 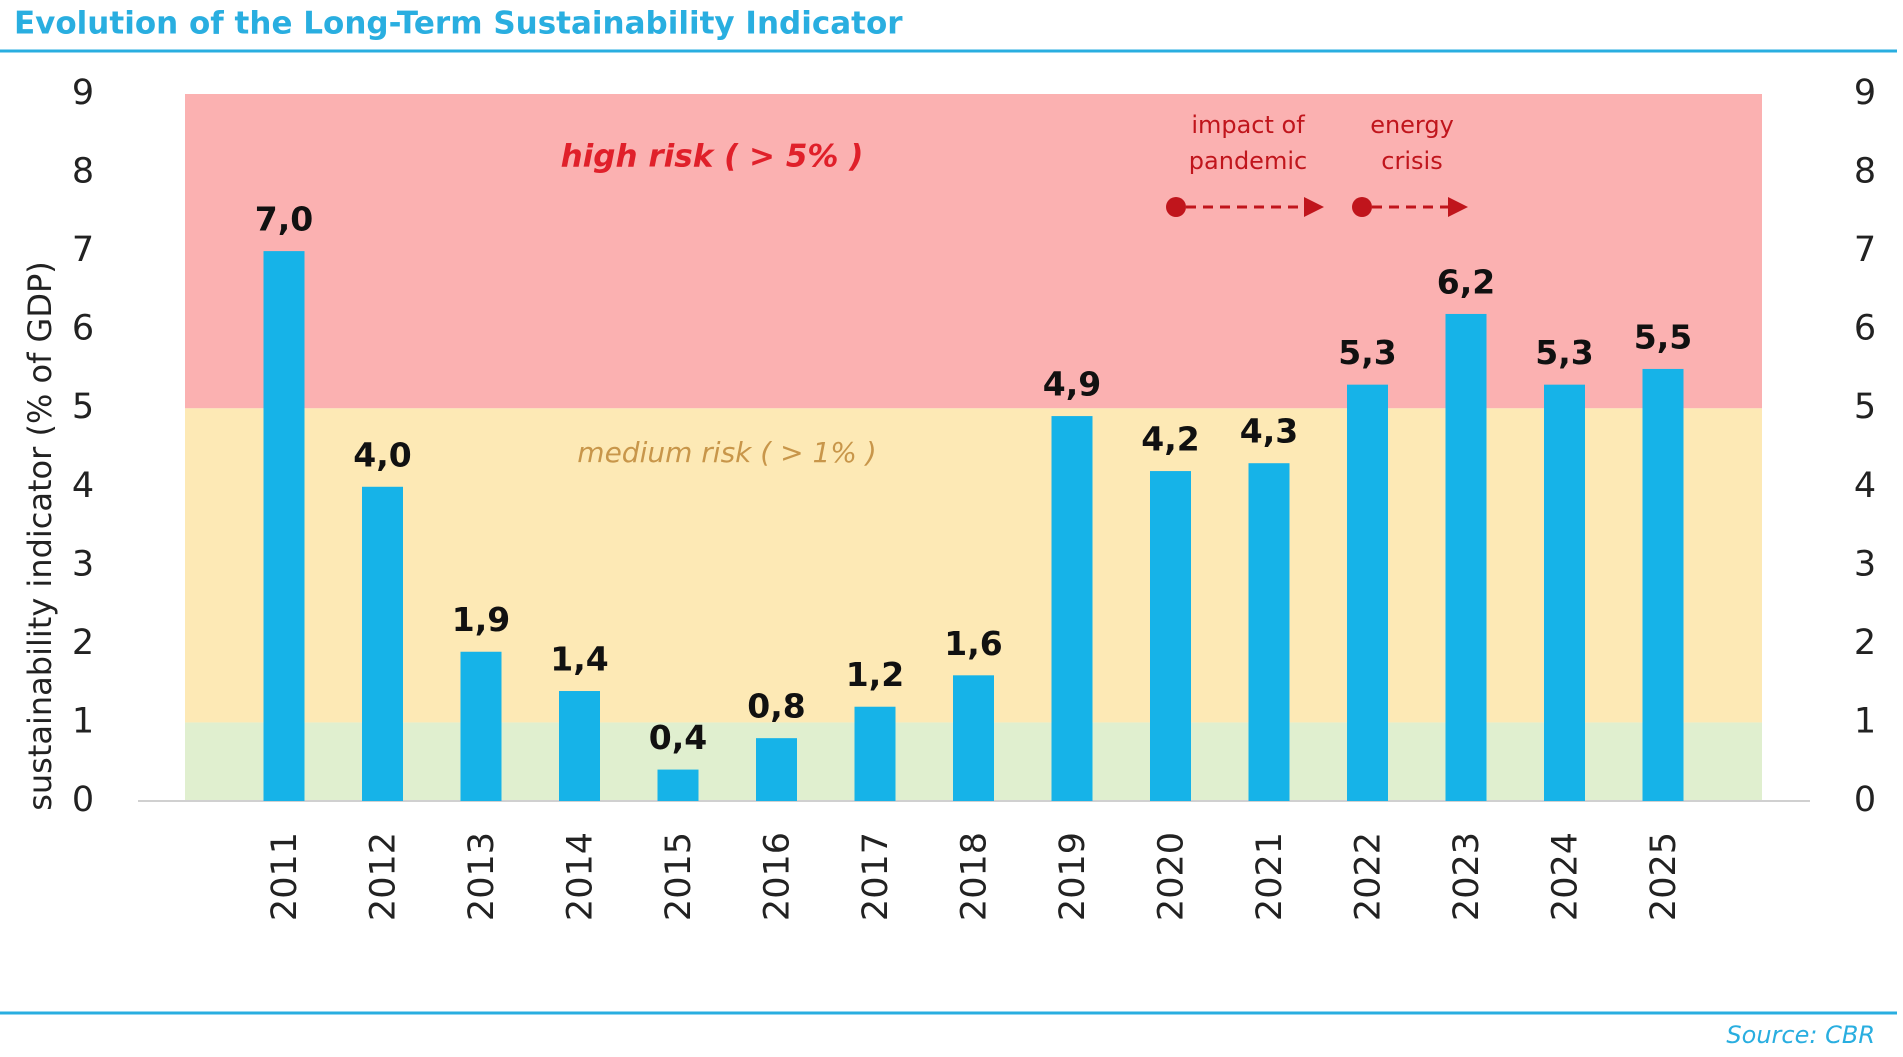 I want to click on annotation-text: impact of, so click(x=1248, y=125).